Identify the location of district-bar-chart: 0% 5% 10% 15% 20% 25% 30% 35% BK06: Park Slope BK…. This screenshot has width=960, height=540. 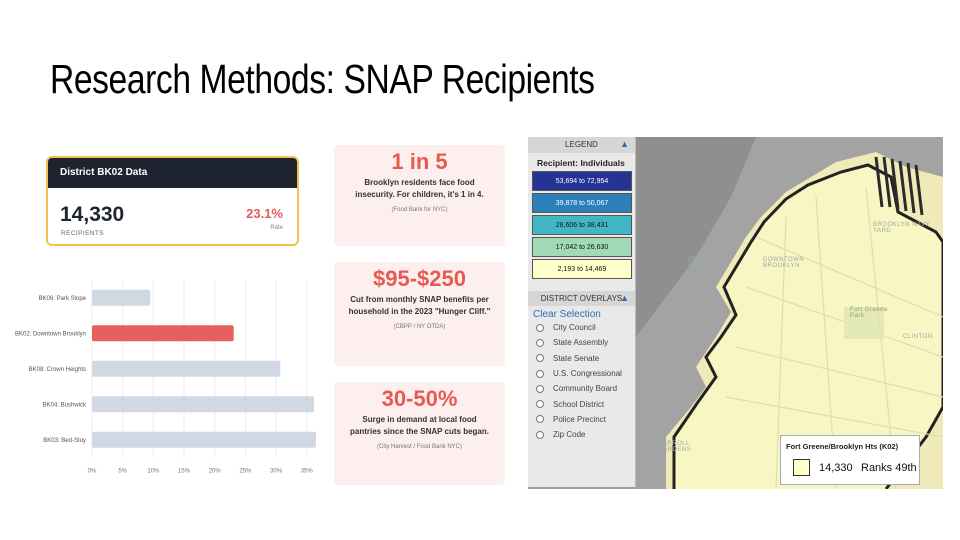
(165, 377).